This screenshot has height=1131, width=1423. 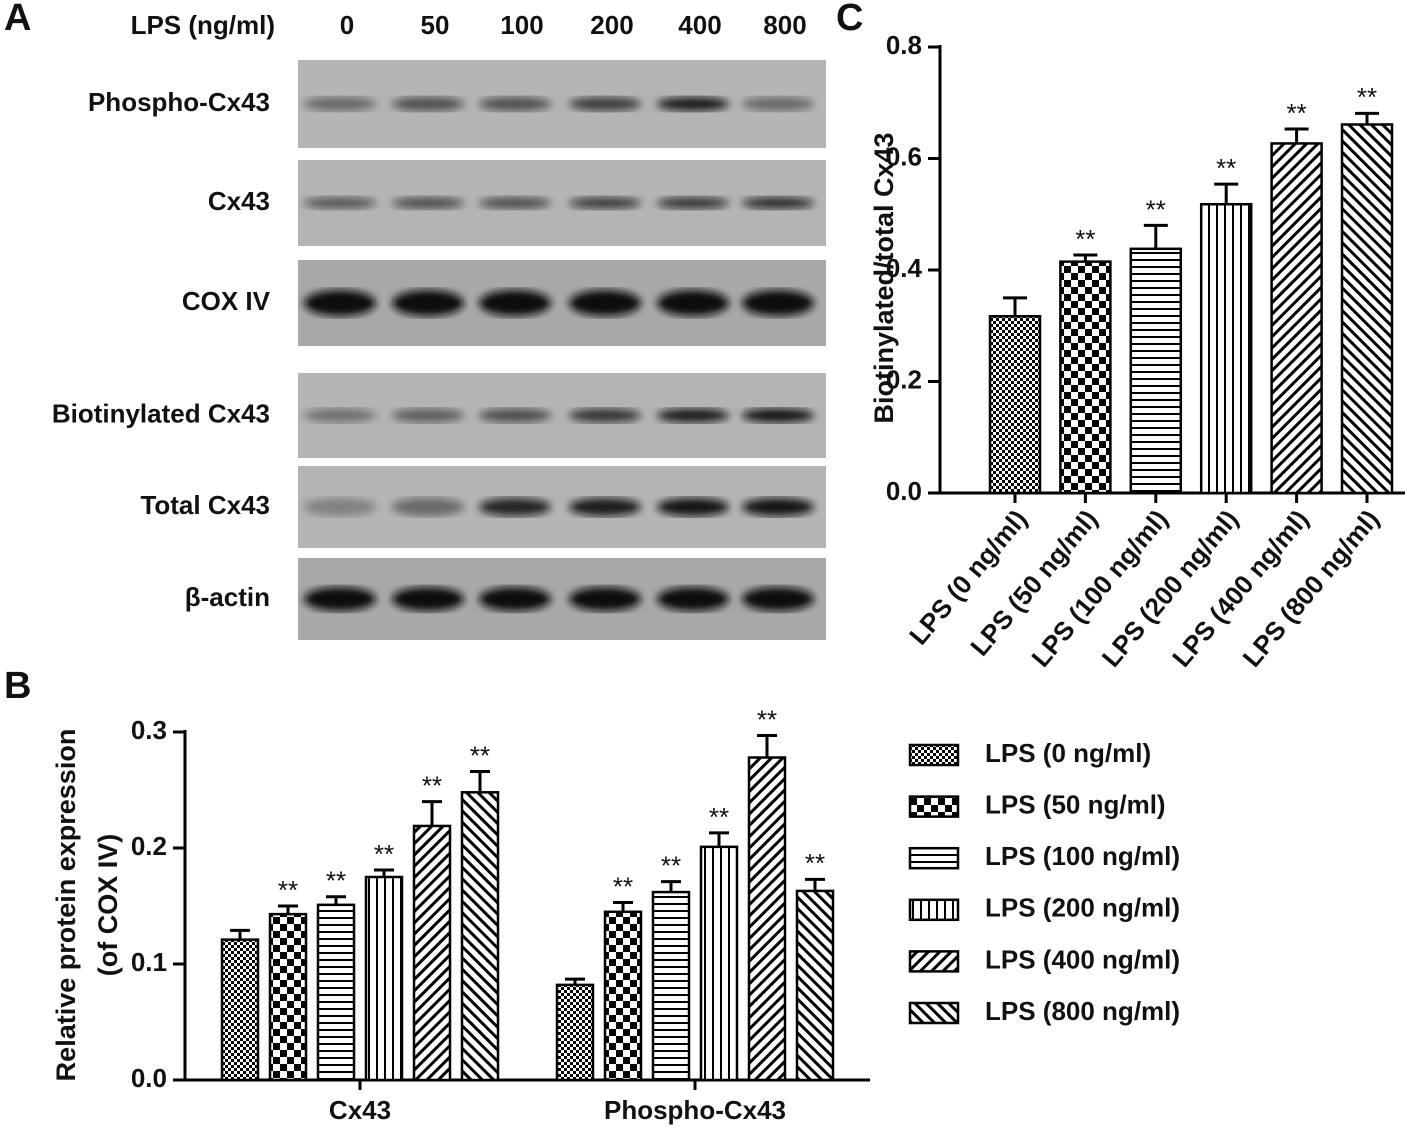 I want to click on panel-letter: B, so click(x=17, y=686).